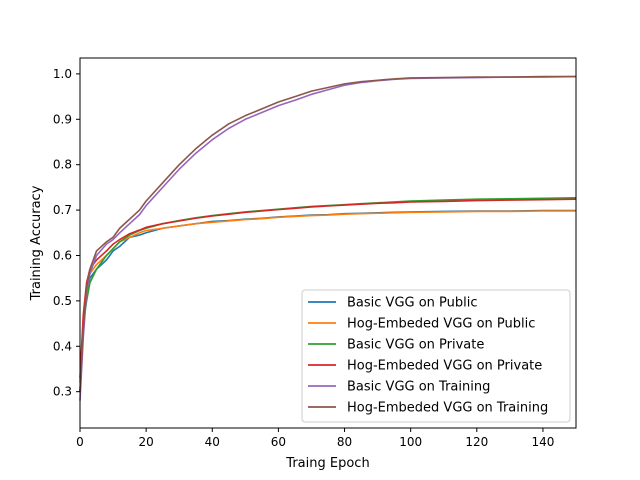 The image size is (640, 480). I want to click on y-ticks: 0.3 0.4 0.5 0.6 0.7 0.8 0.9 1.0, so click(66, 233).